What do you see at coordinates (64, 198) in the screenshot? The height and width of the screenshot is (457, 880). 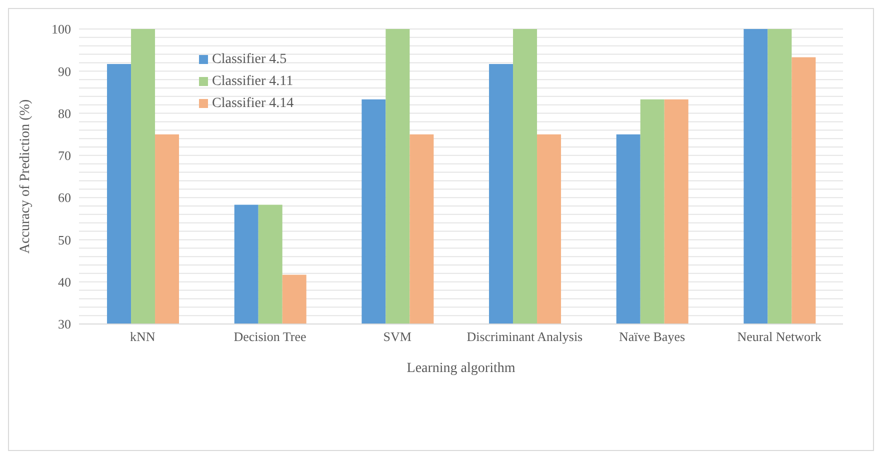 I see `y-tick-label: 60` at bounding box center [64, 198].